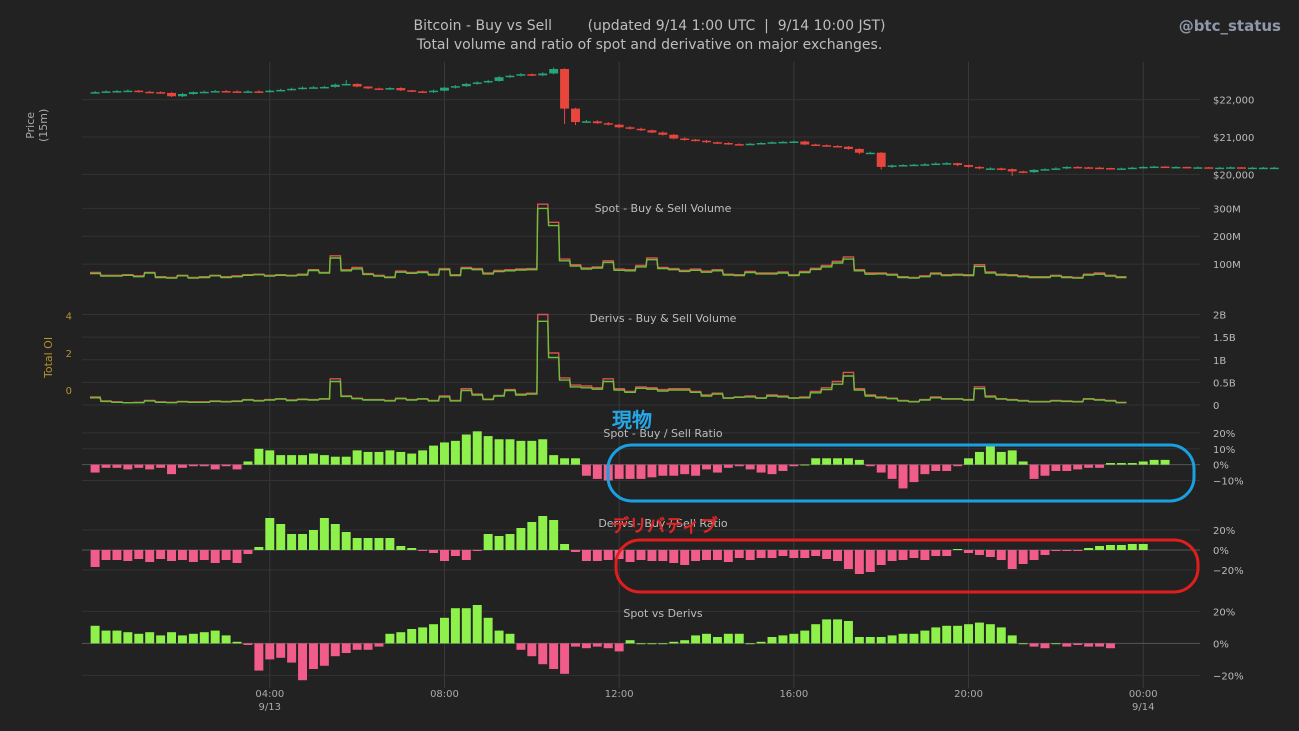 The image size is (1299, 731). I want to click on volume-series-line, so click(608, 358).